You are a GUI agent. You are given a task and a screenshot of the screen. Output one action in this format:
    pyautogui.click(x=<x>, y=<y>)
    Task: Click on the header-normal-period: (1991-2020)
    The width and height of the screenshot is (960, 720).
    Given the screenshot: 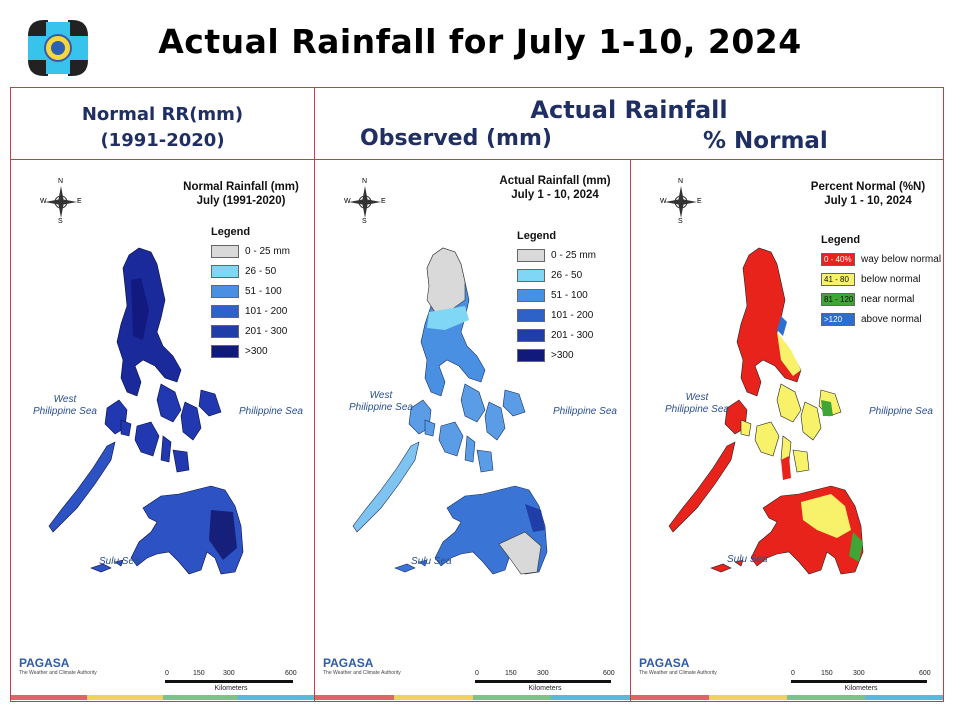 What is the action you would take?
    pyautogui.click(x=162, y=140)
    